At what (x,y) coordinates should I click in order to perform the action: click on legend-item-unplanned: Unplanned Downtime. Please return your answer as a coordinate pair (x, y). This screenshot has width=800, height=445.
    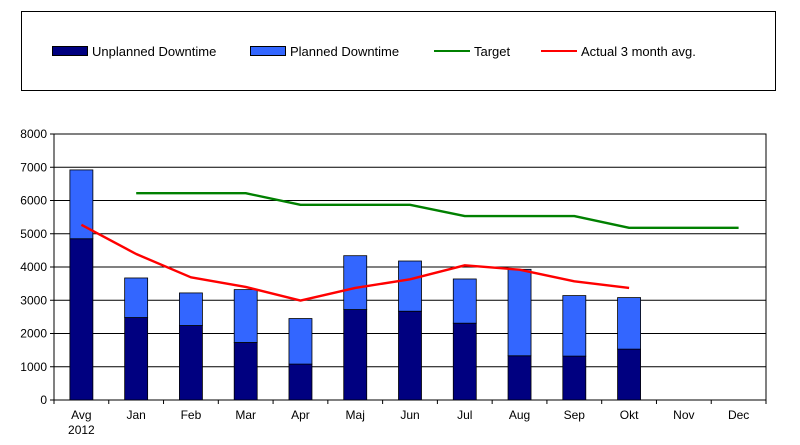
    Looking at the image, I should click on (134, 51).